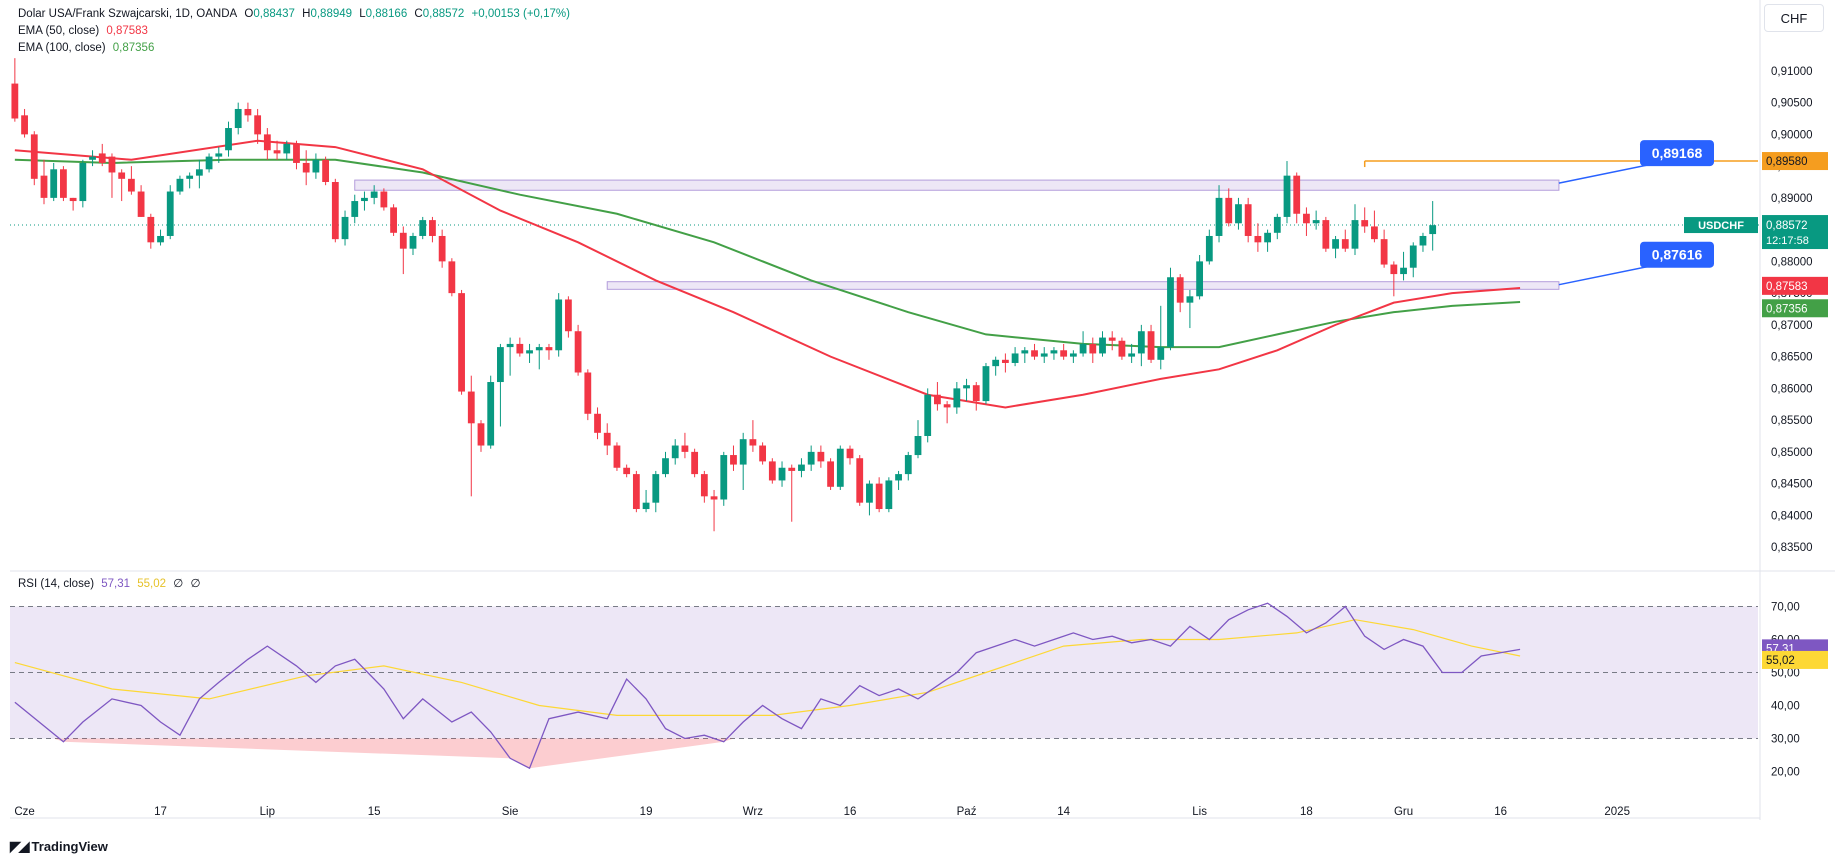 This screenshot has width=1835, height=864. Describe the element at coordinates (1792, 104) in the screenshot. I see `price-tick-label: 0,90500` at that location.